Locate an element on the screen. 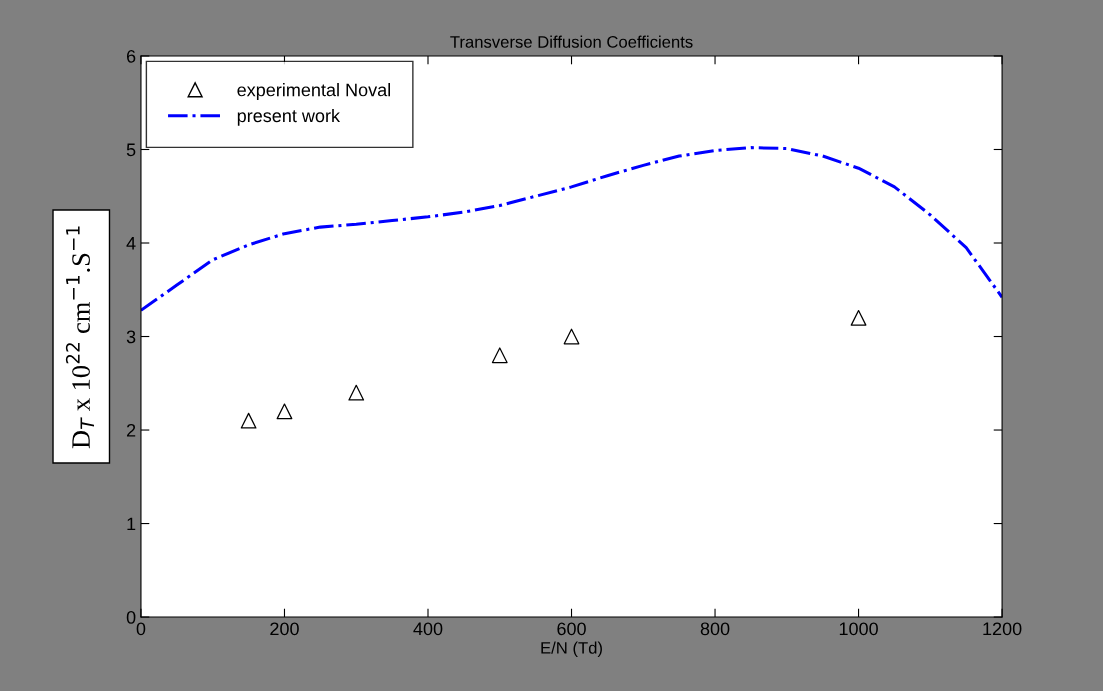  y-tick-label: 2 is located at coordinates (131, 430).